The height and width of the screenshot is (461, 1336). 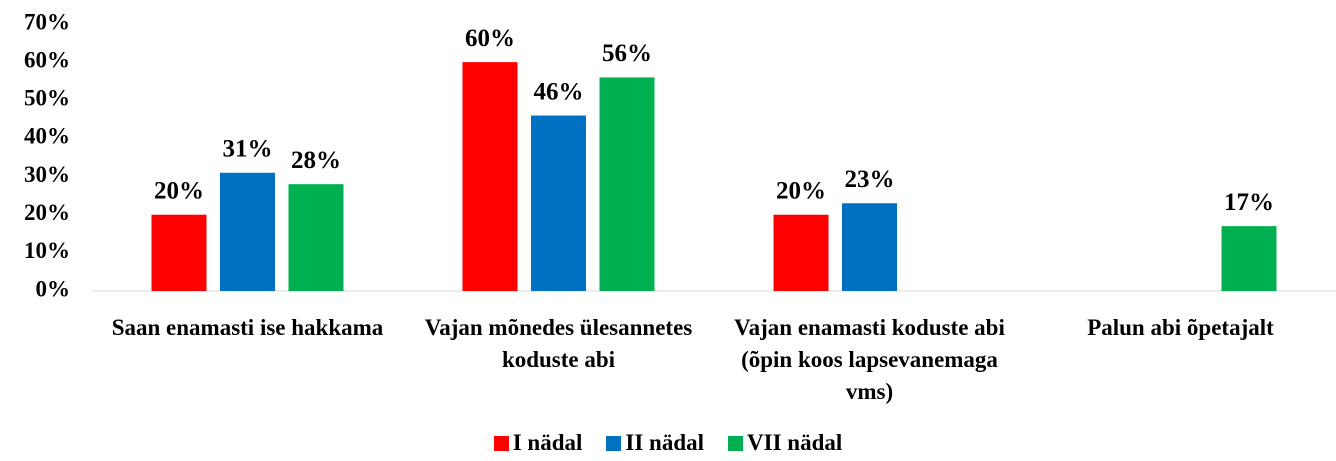 I want to click on y-tick-label: 40%, so click(x=47, y=136).